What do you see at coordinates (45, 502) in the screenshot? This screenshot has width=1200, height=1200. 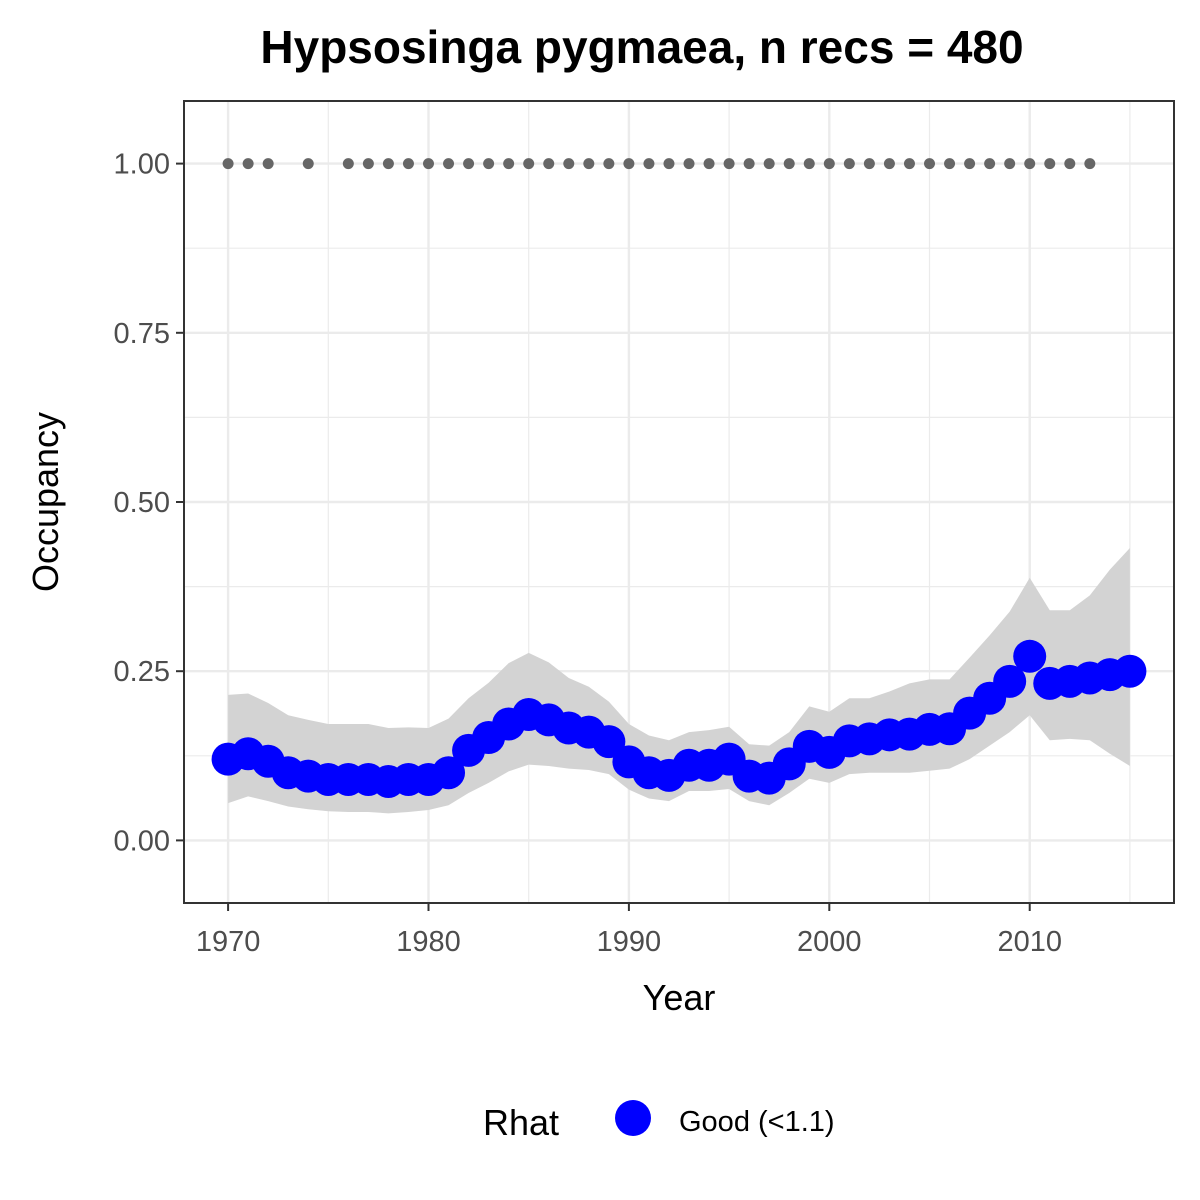 I see `y-axis-title: Occupancy` at bounding box center [45, 502].